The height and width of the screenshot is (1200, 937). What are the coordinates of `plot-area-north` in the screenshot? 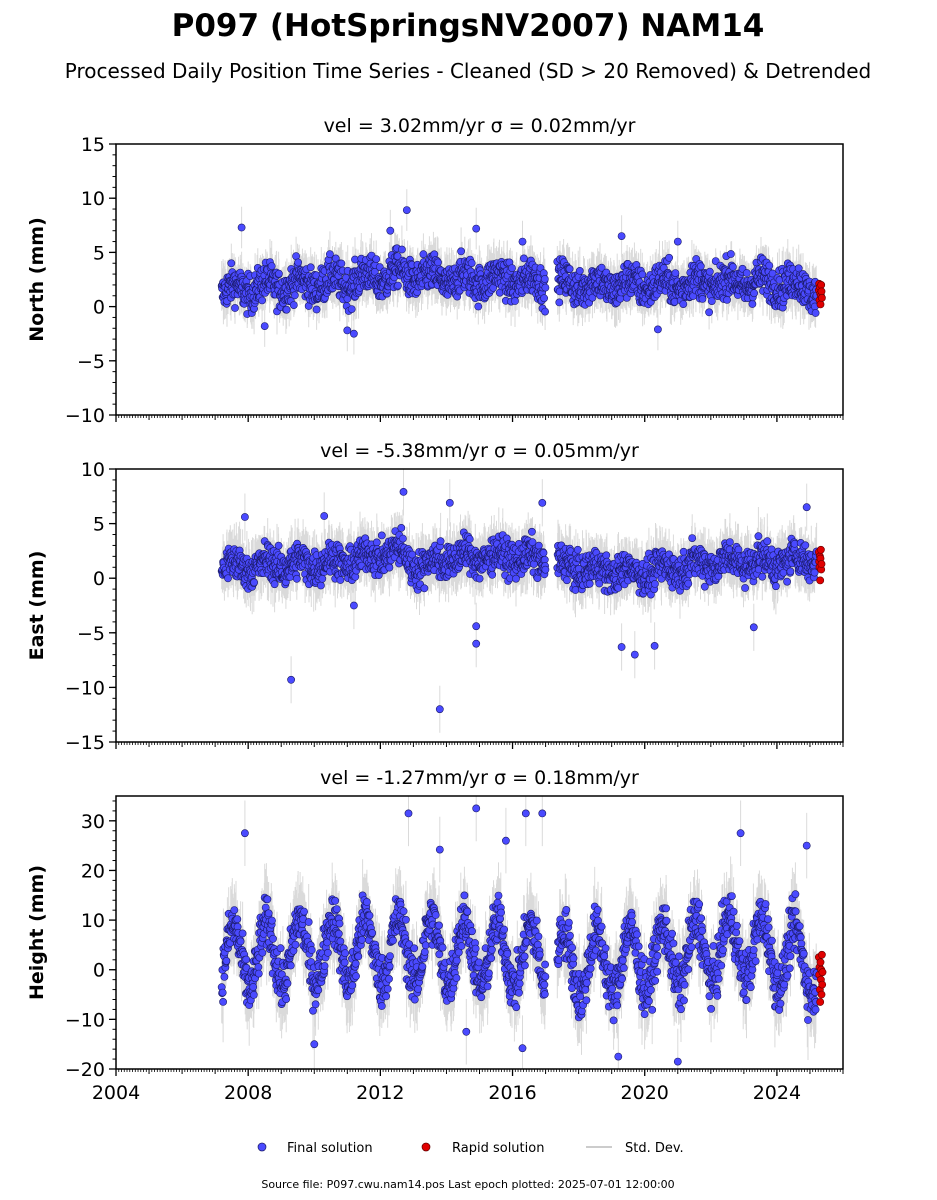 It's located at (521, 272).